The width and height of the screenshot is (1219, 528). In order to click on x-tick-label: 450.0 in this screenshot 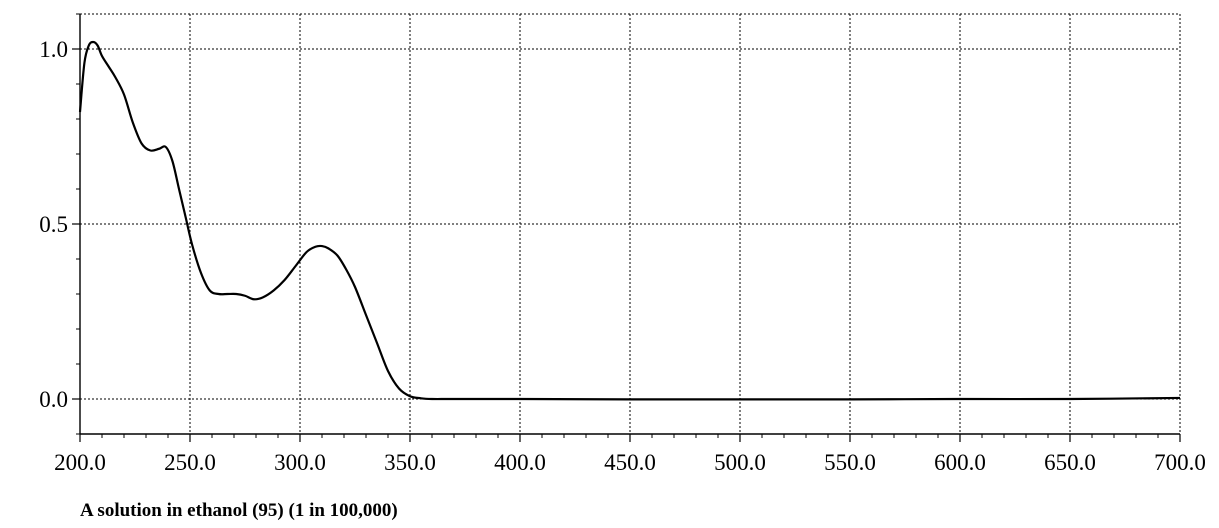, I will do `click(630, 462)`.